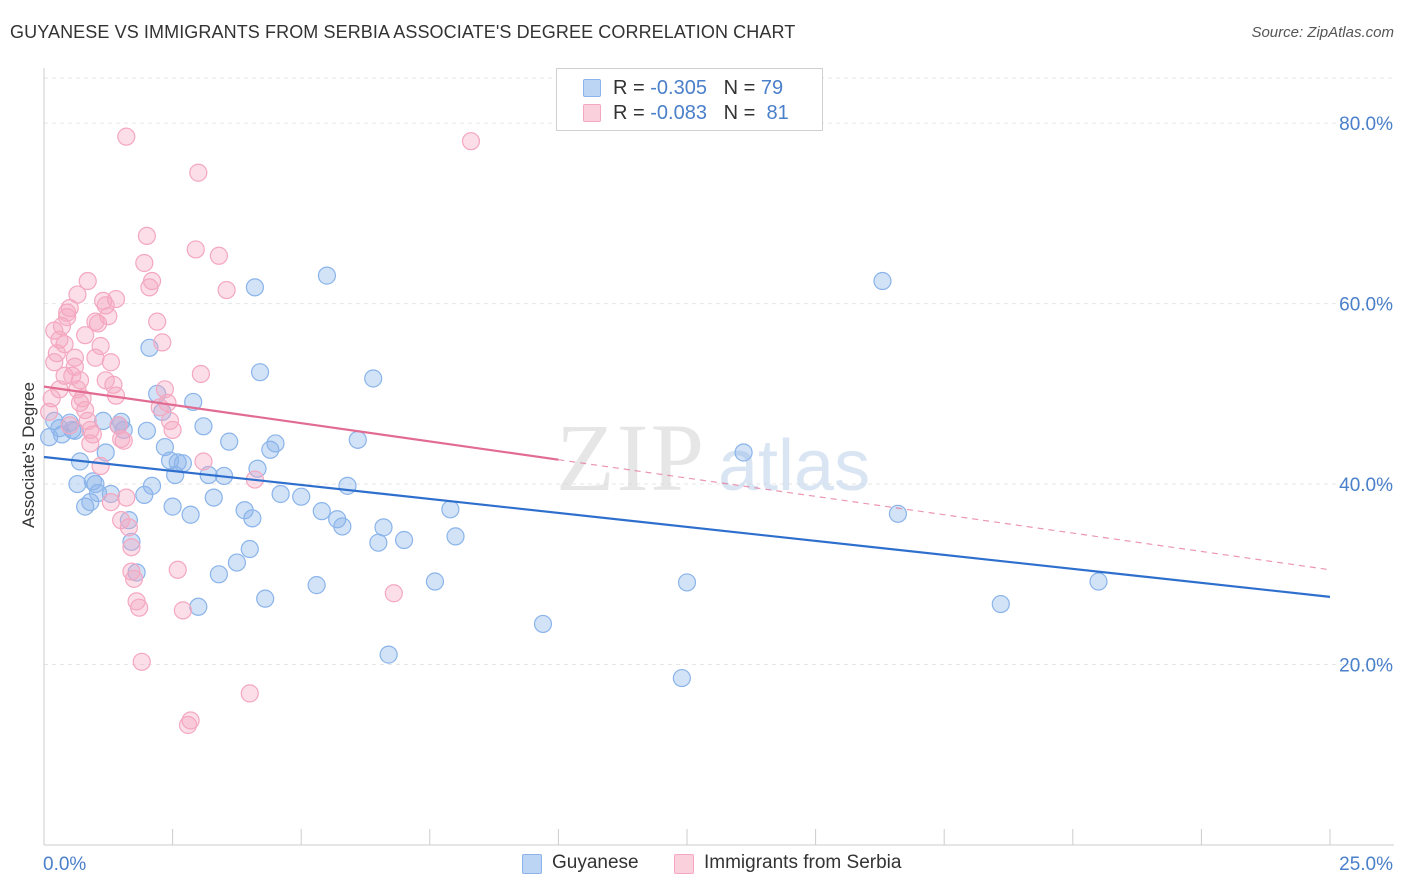  I want to click on x-tick-label: 0.0%, so click(64, 864).